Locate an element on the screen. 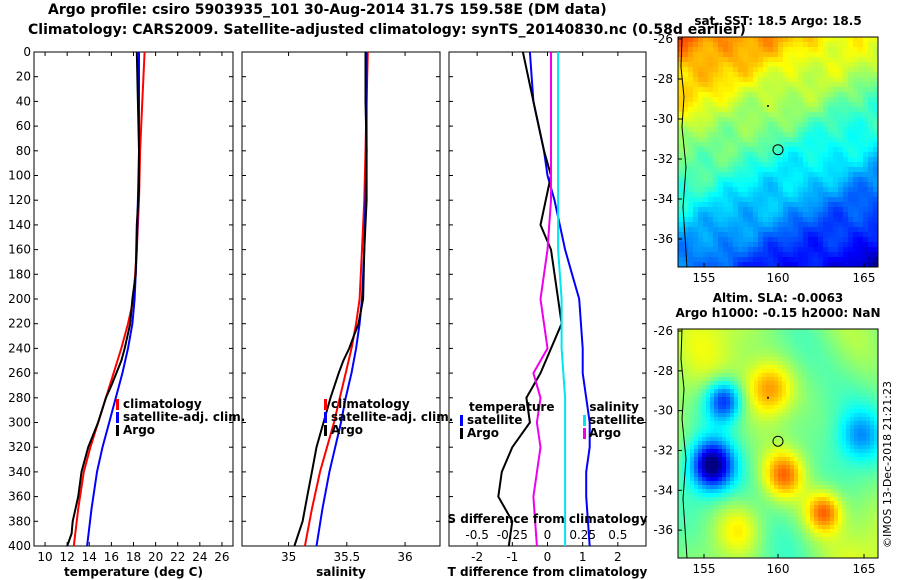  x-axis-label: salinity is located at coordinates (341, 572).